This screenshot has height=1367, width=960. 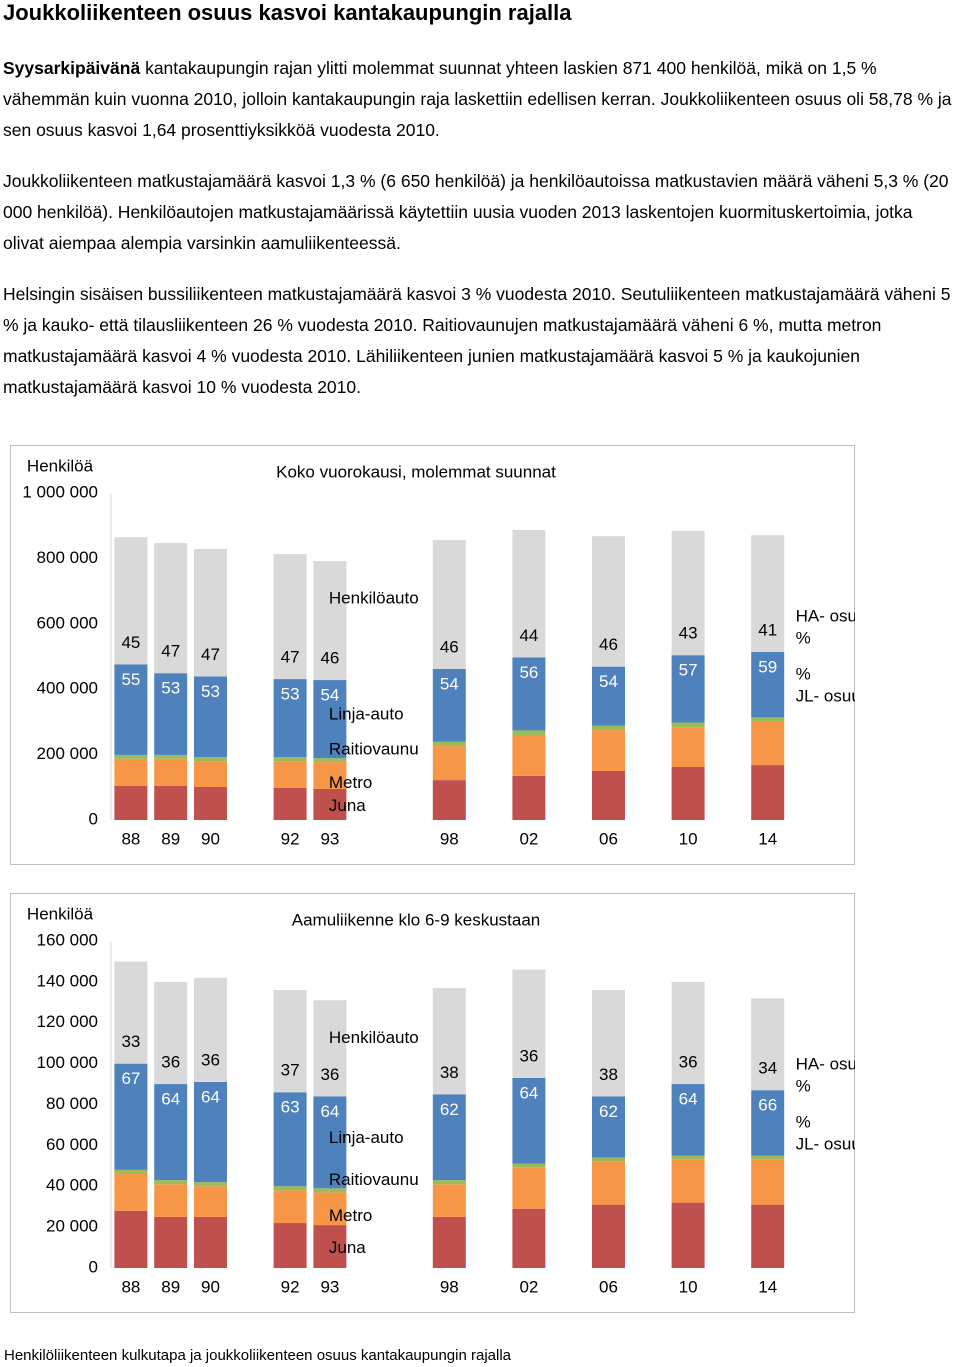 What do you see at coordinates (416, 471) in the screenshot?
I see `chart-title: Koko vuorokausi, molemmat suunnat` at bounding box center [416, 471].